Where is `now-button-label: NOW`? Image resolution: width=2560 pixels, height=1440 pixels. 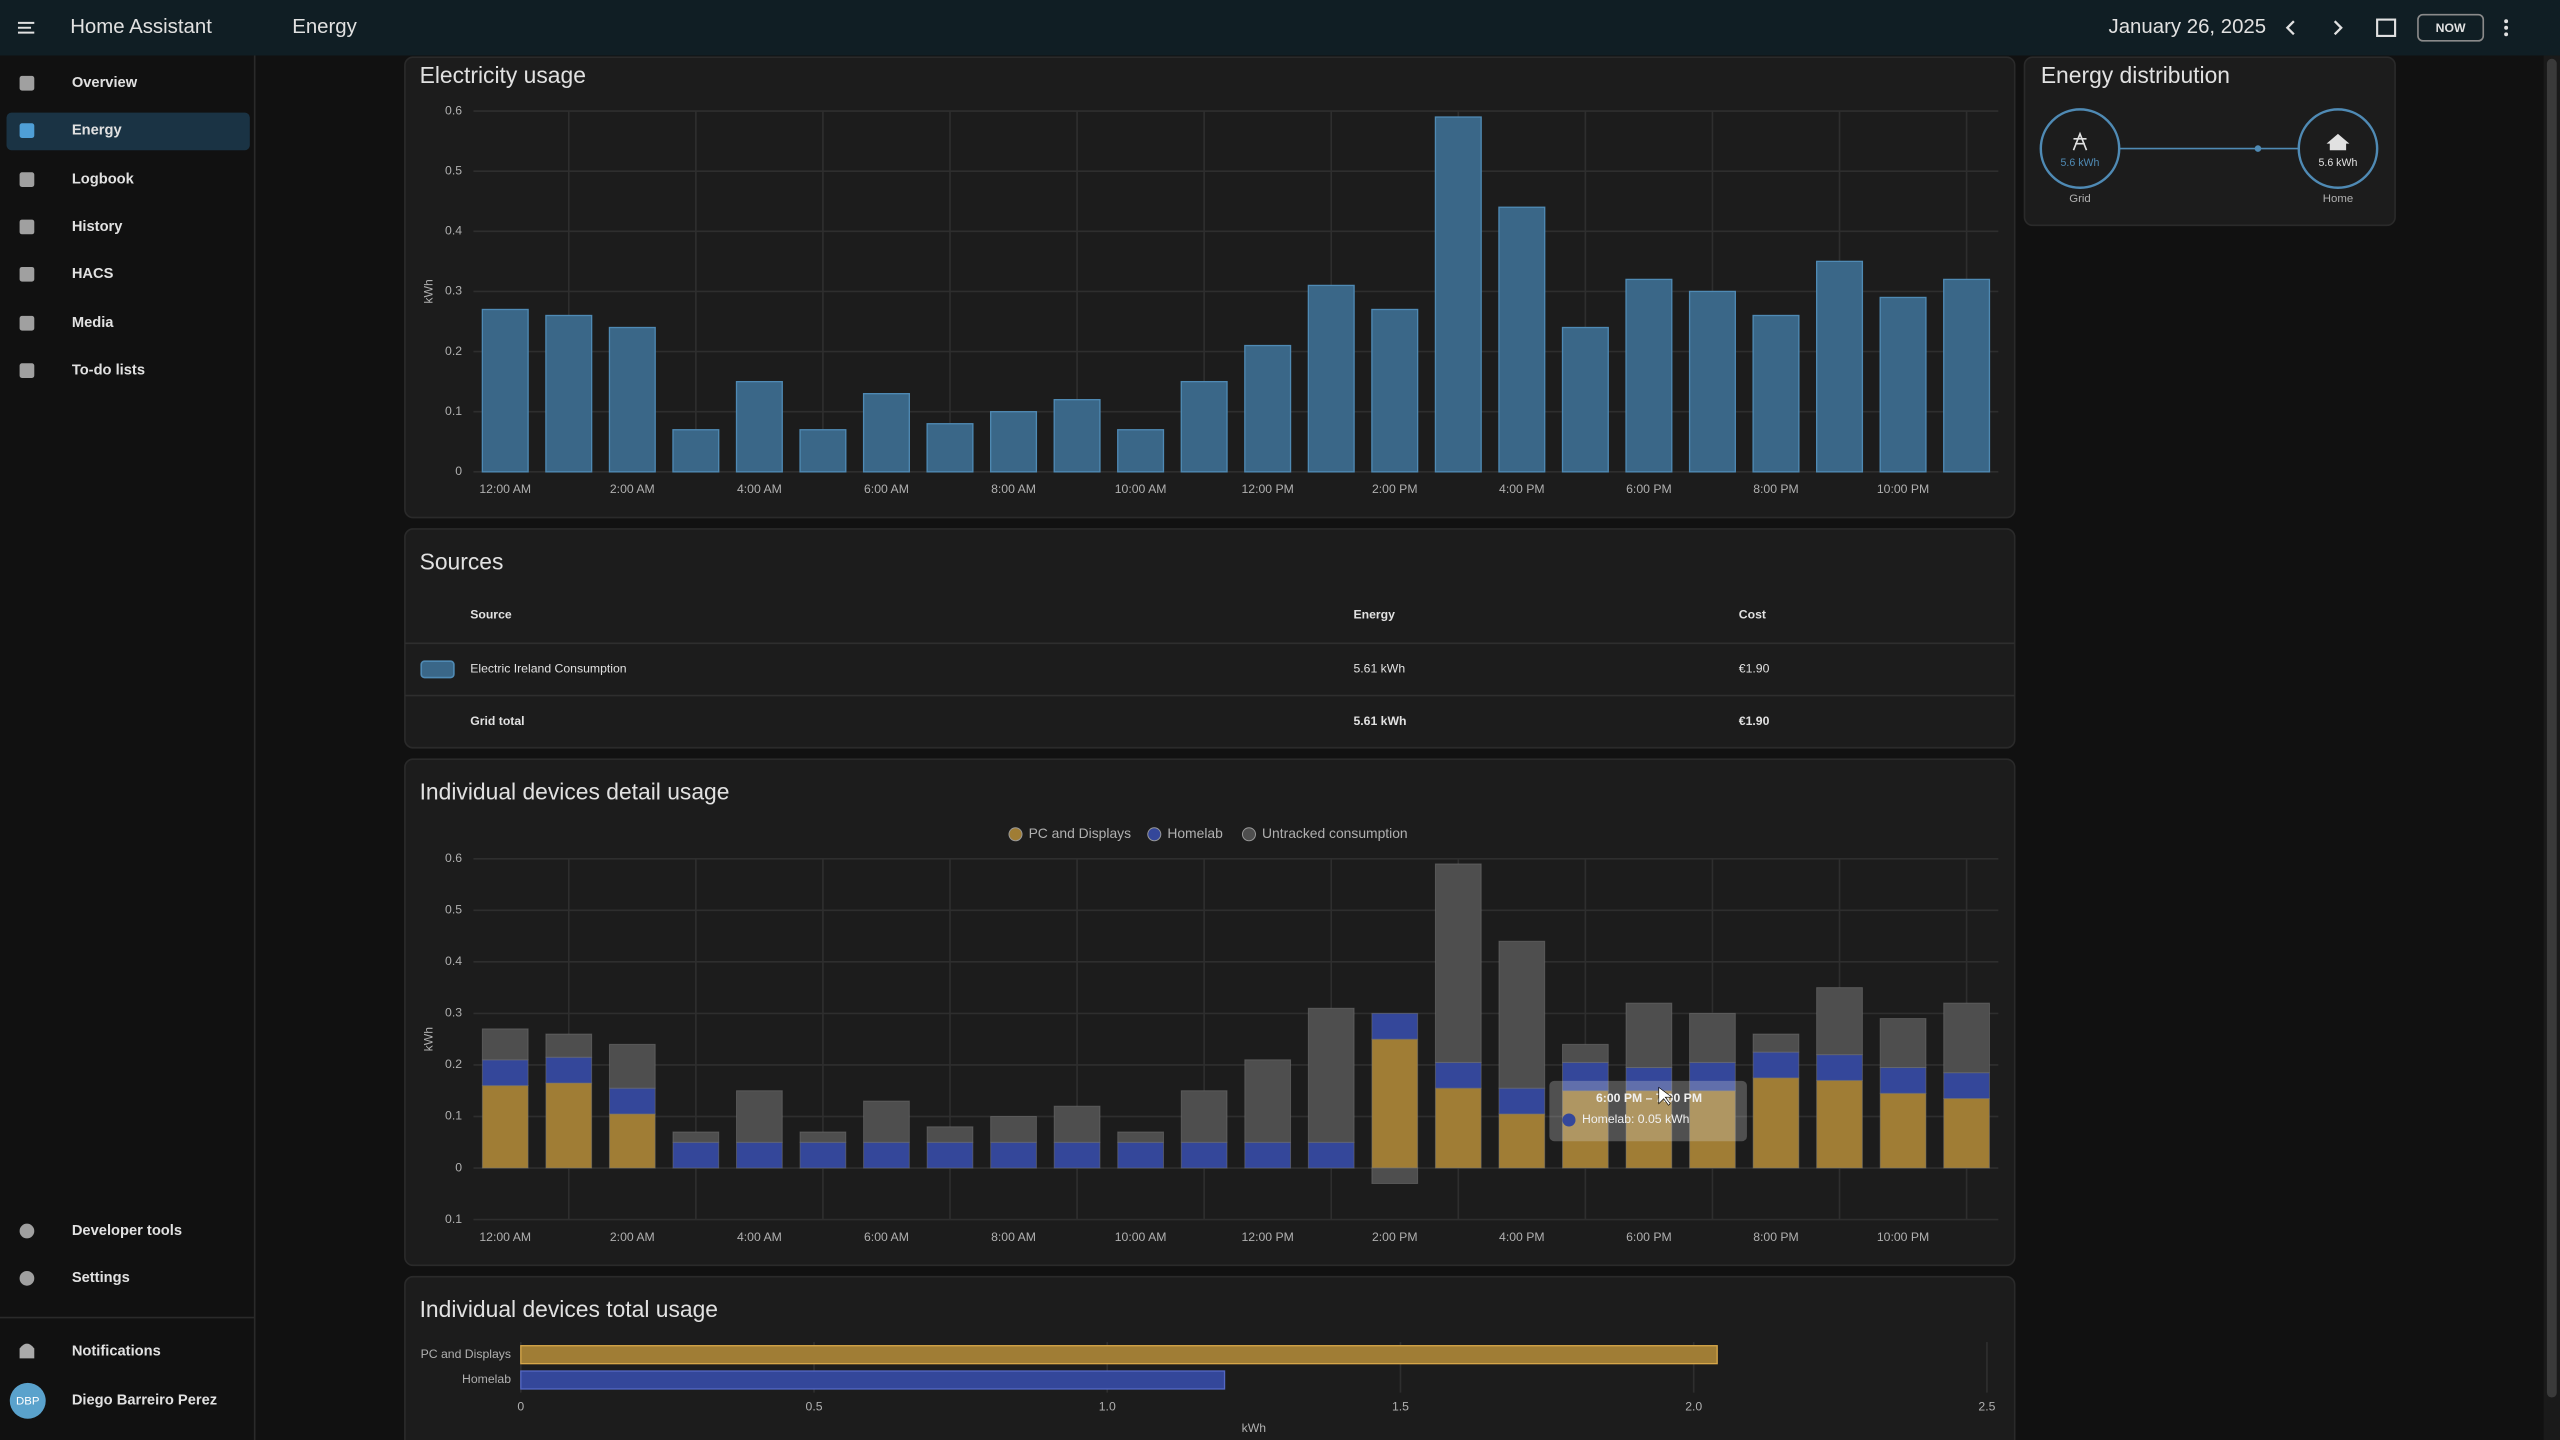
now-button-label: NOW is located at coordinates (2451, 28).